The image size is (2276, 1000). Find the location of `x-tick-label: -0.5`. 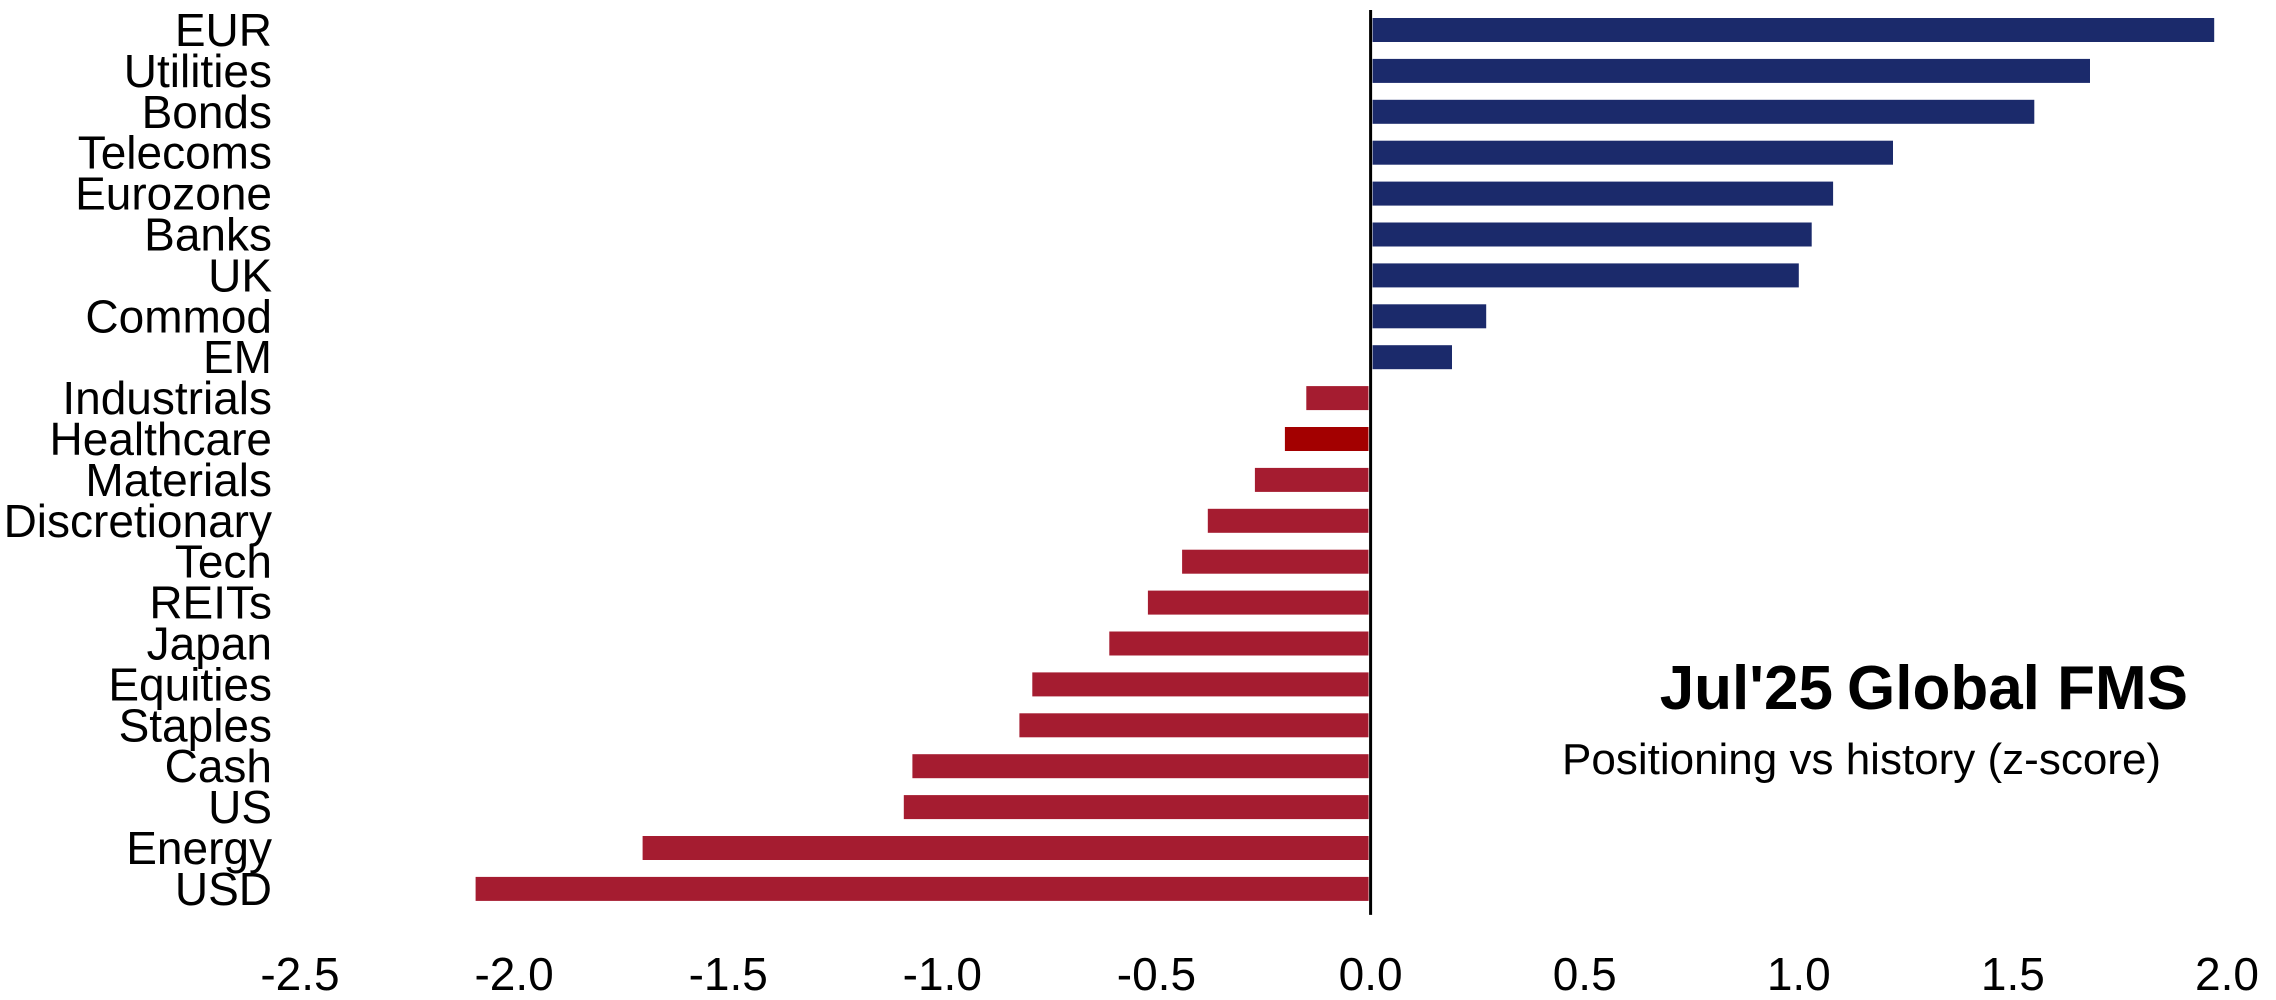

x-tick-label: -0.5 is located at coordinates (1156, 974).